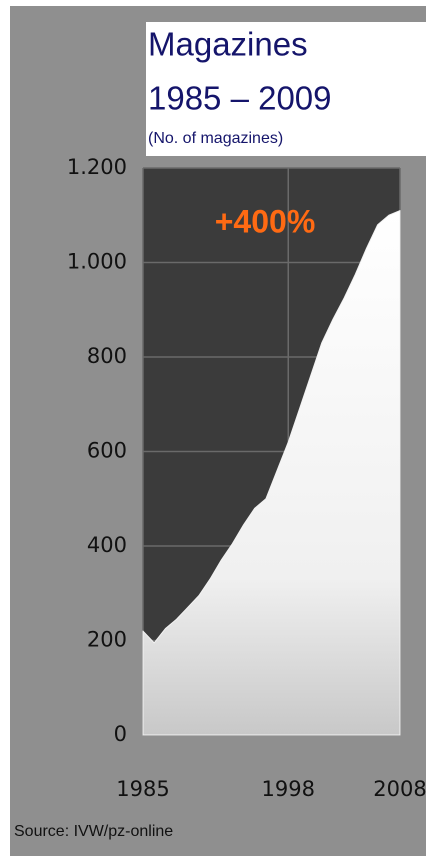 The width and height of the screenshot is (426, 856). Describe the element at coordinates (97, 167) in the screenshot. I see `y-tick-label: 1.200` at that location.